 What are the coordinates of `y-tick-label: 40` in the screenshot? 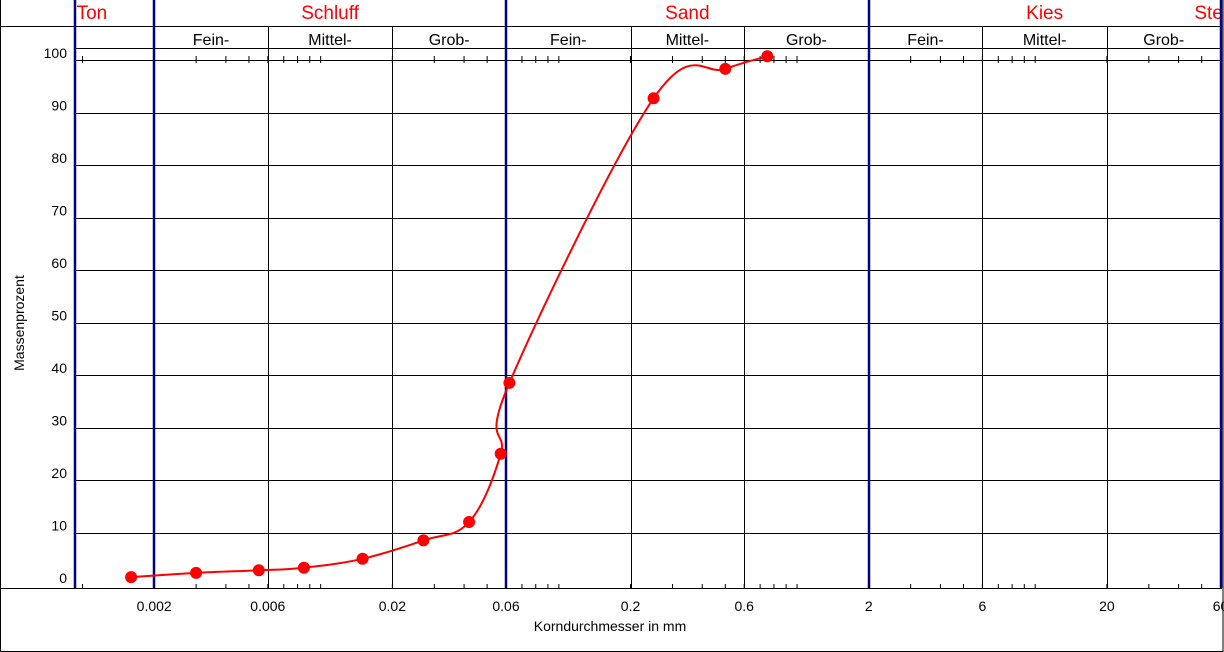 It's located at (59, 368).